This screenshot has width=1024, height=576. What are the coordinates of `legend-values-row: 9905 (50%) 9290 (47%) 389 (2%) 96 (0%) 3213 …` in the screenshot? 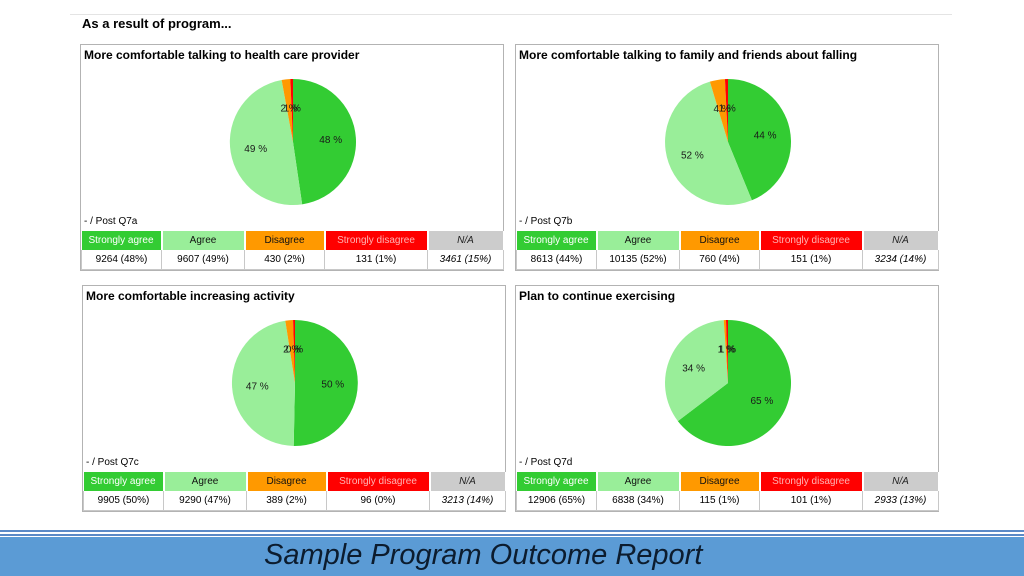 It's located at (294, 501).